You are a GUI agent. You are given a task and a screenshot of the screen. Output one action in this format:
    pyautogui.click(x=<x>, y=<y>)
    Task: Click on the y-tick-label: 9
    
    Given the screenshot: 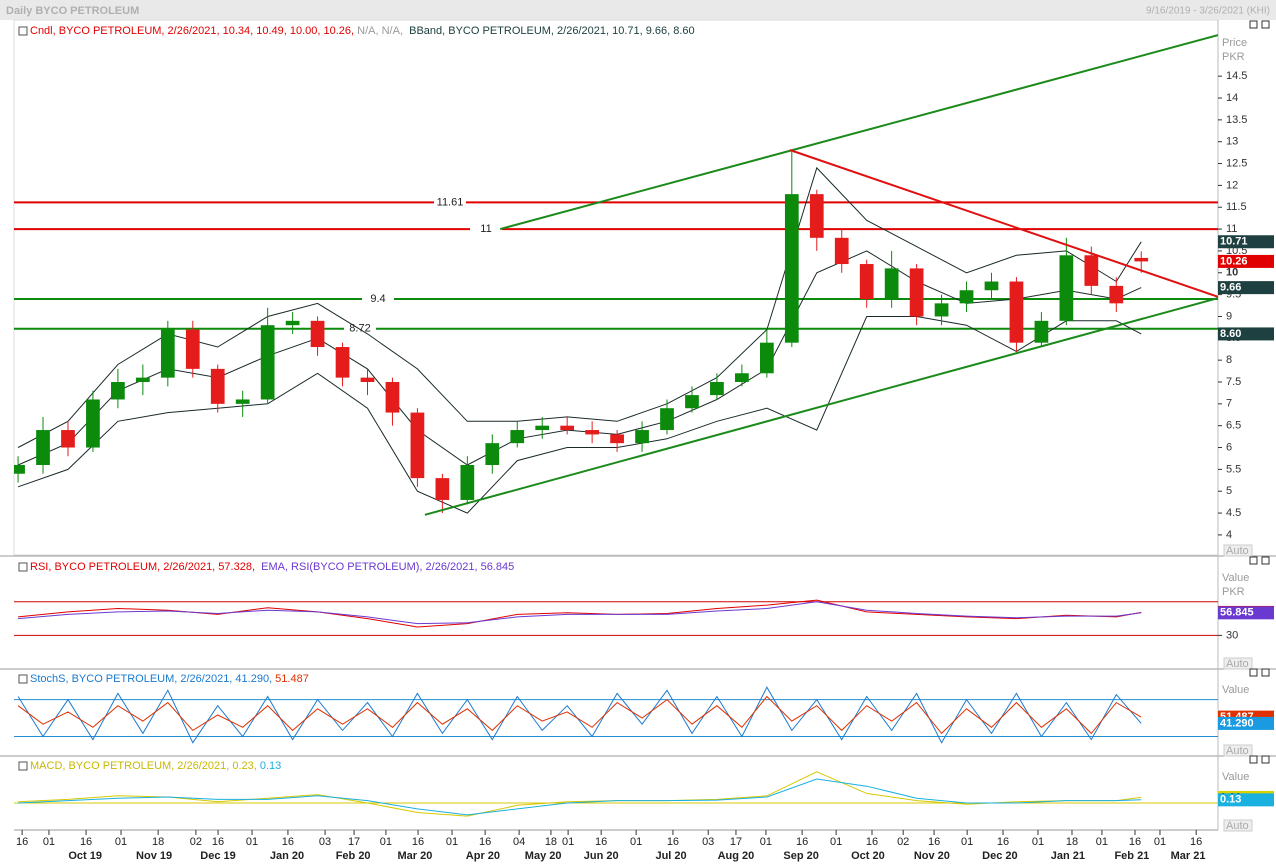 What is the action you would take?
    pyautogui.click(x=1229, y=316)
    